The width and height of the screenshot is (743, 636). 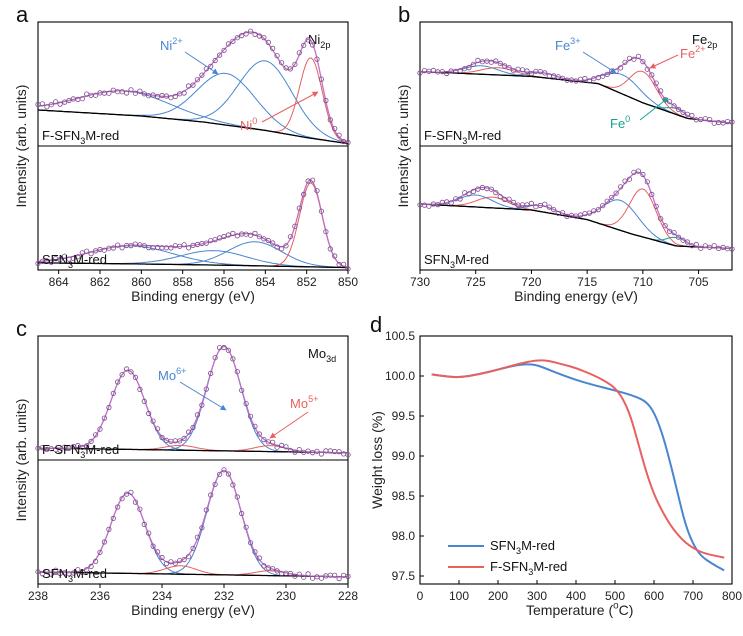 What do you see at coordinates (80, 137) in the screenshot?
I see `sample-label-top: F-SFN3M-red` at bounding box center [80, 137].